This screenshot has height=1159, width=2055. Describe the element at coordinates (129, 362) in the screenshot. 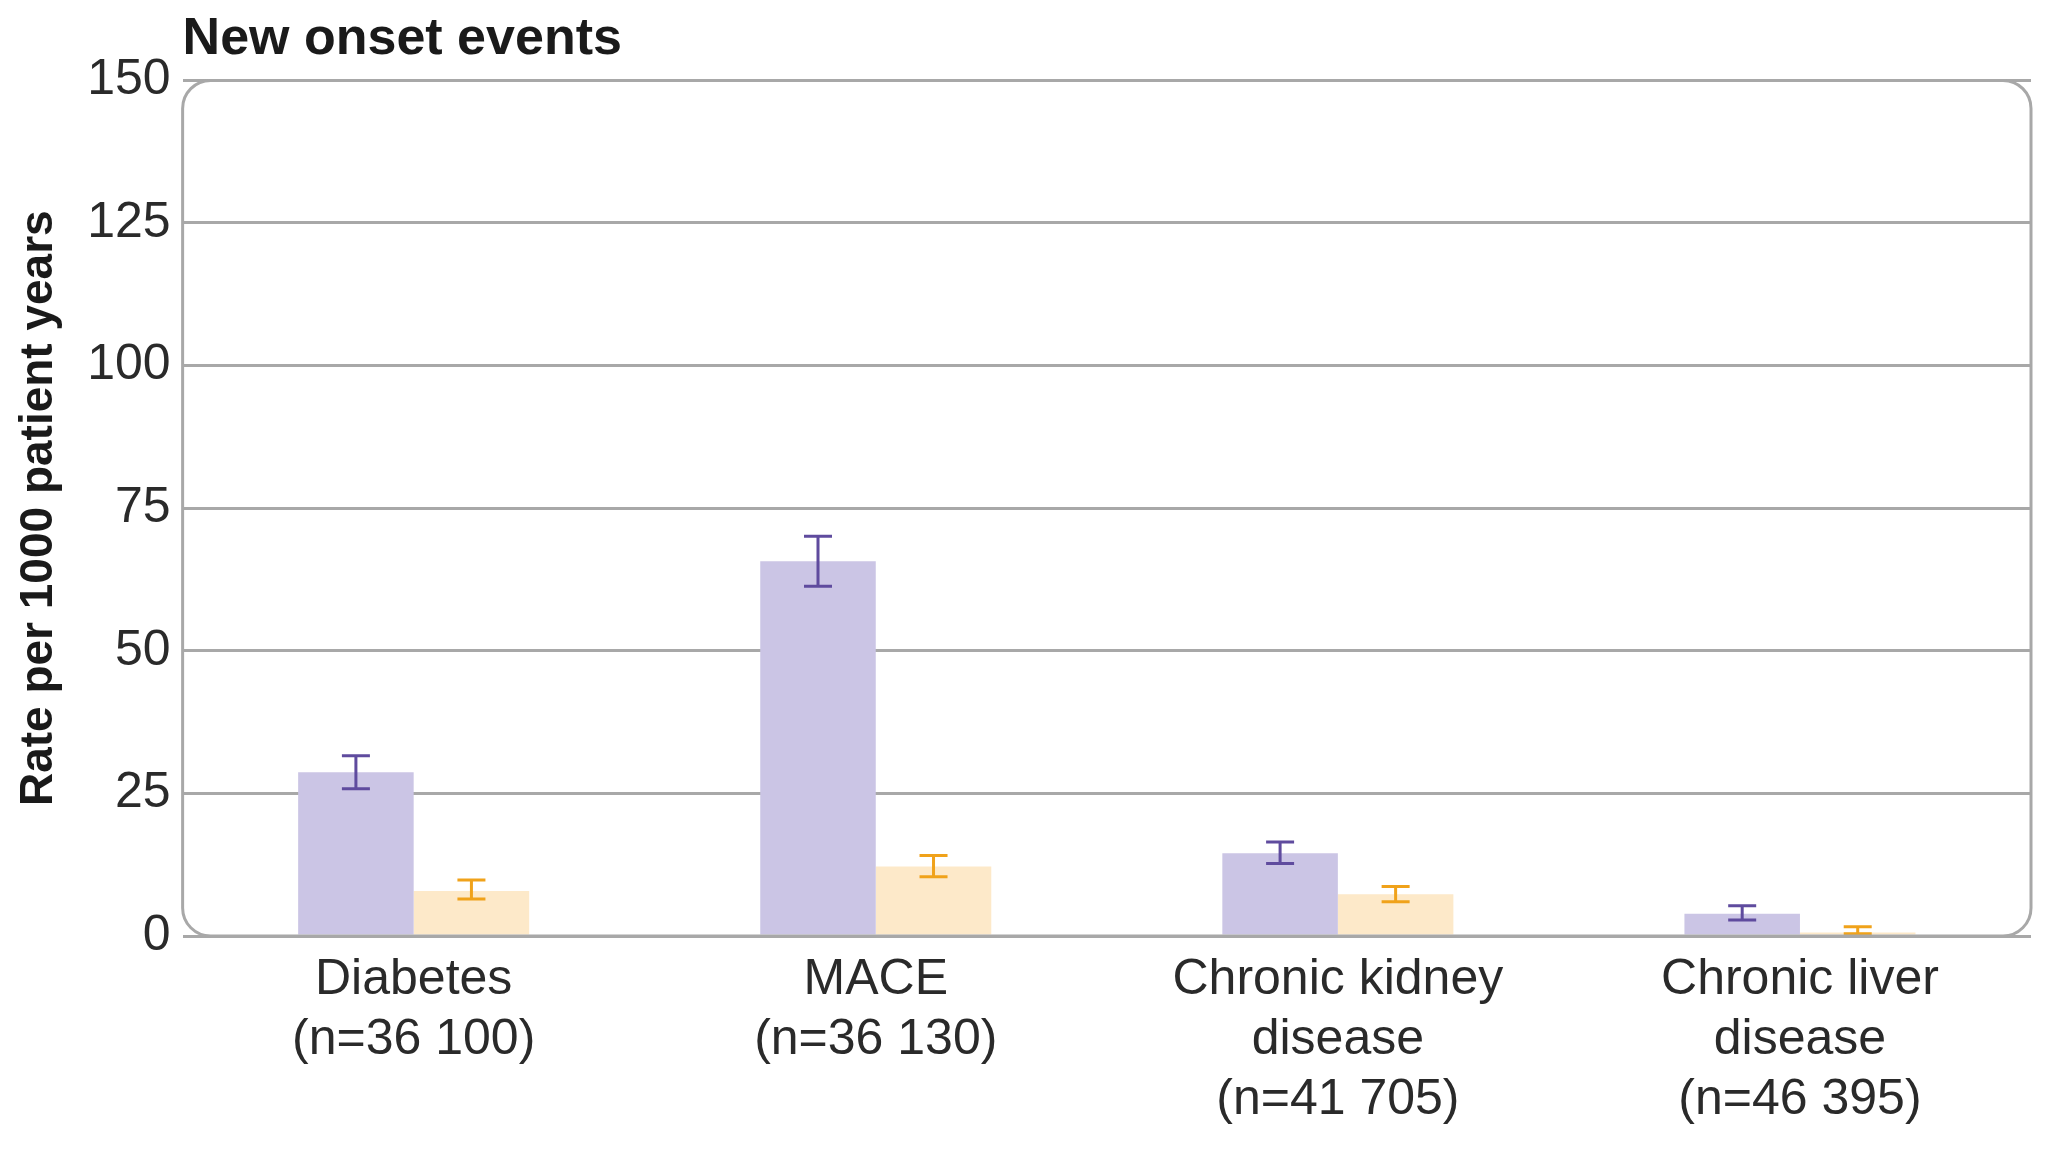

I see `y-tick-label: 100` at that location.